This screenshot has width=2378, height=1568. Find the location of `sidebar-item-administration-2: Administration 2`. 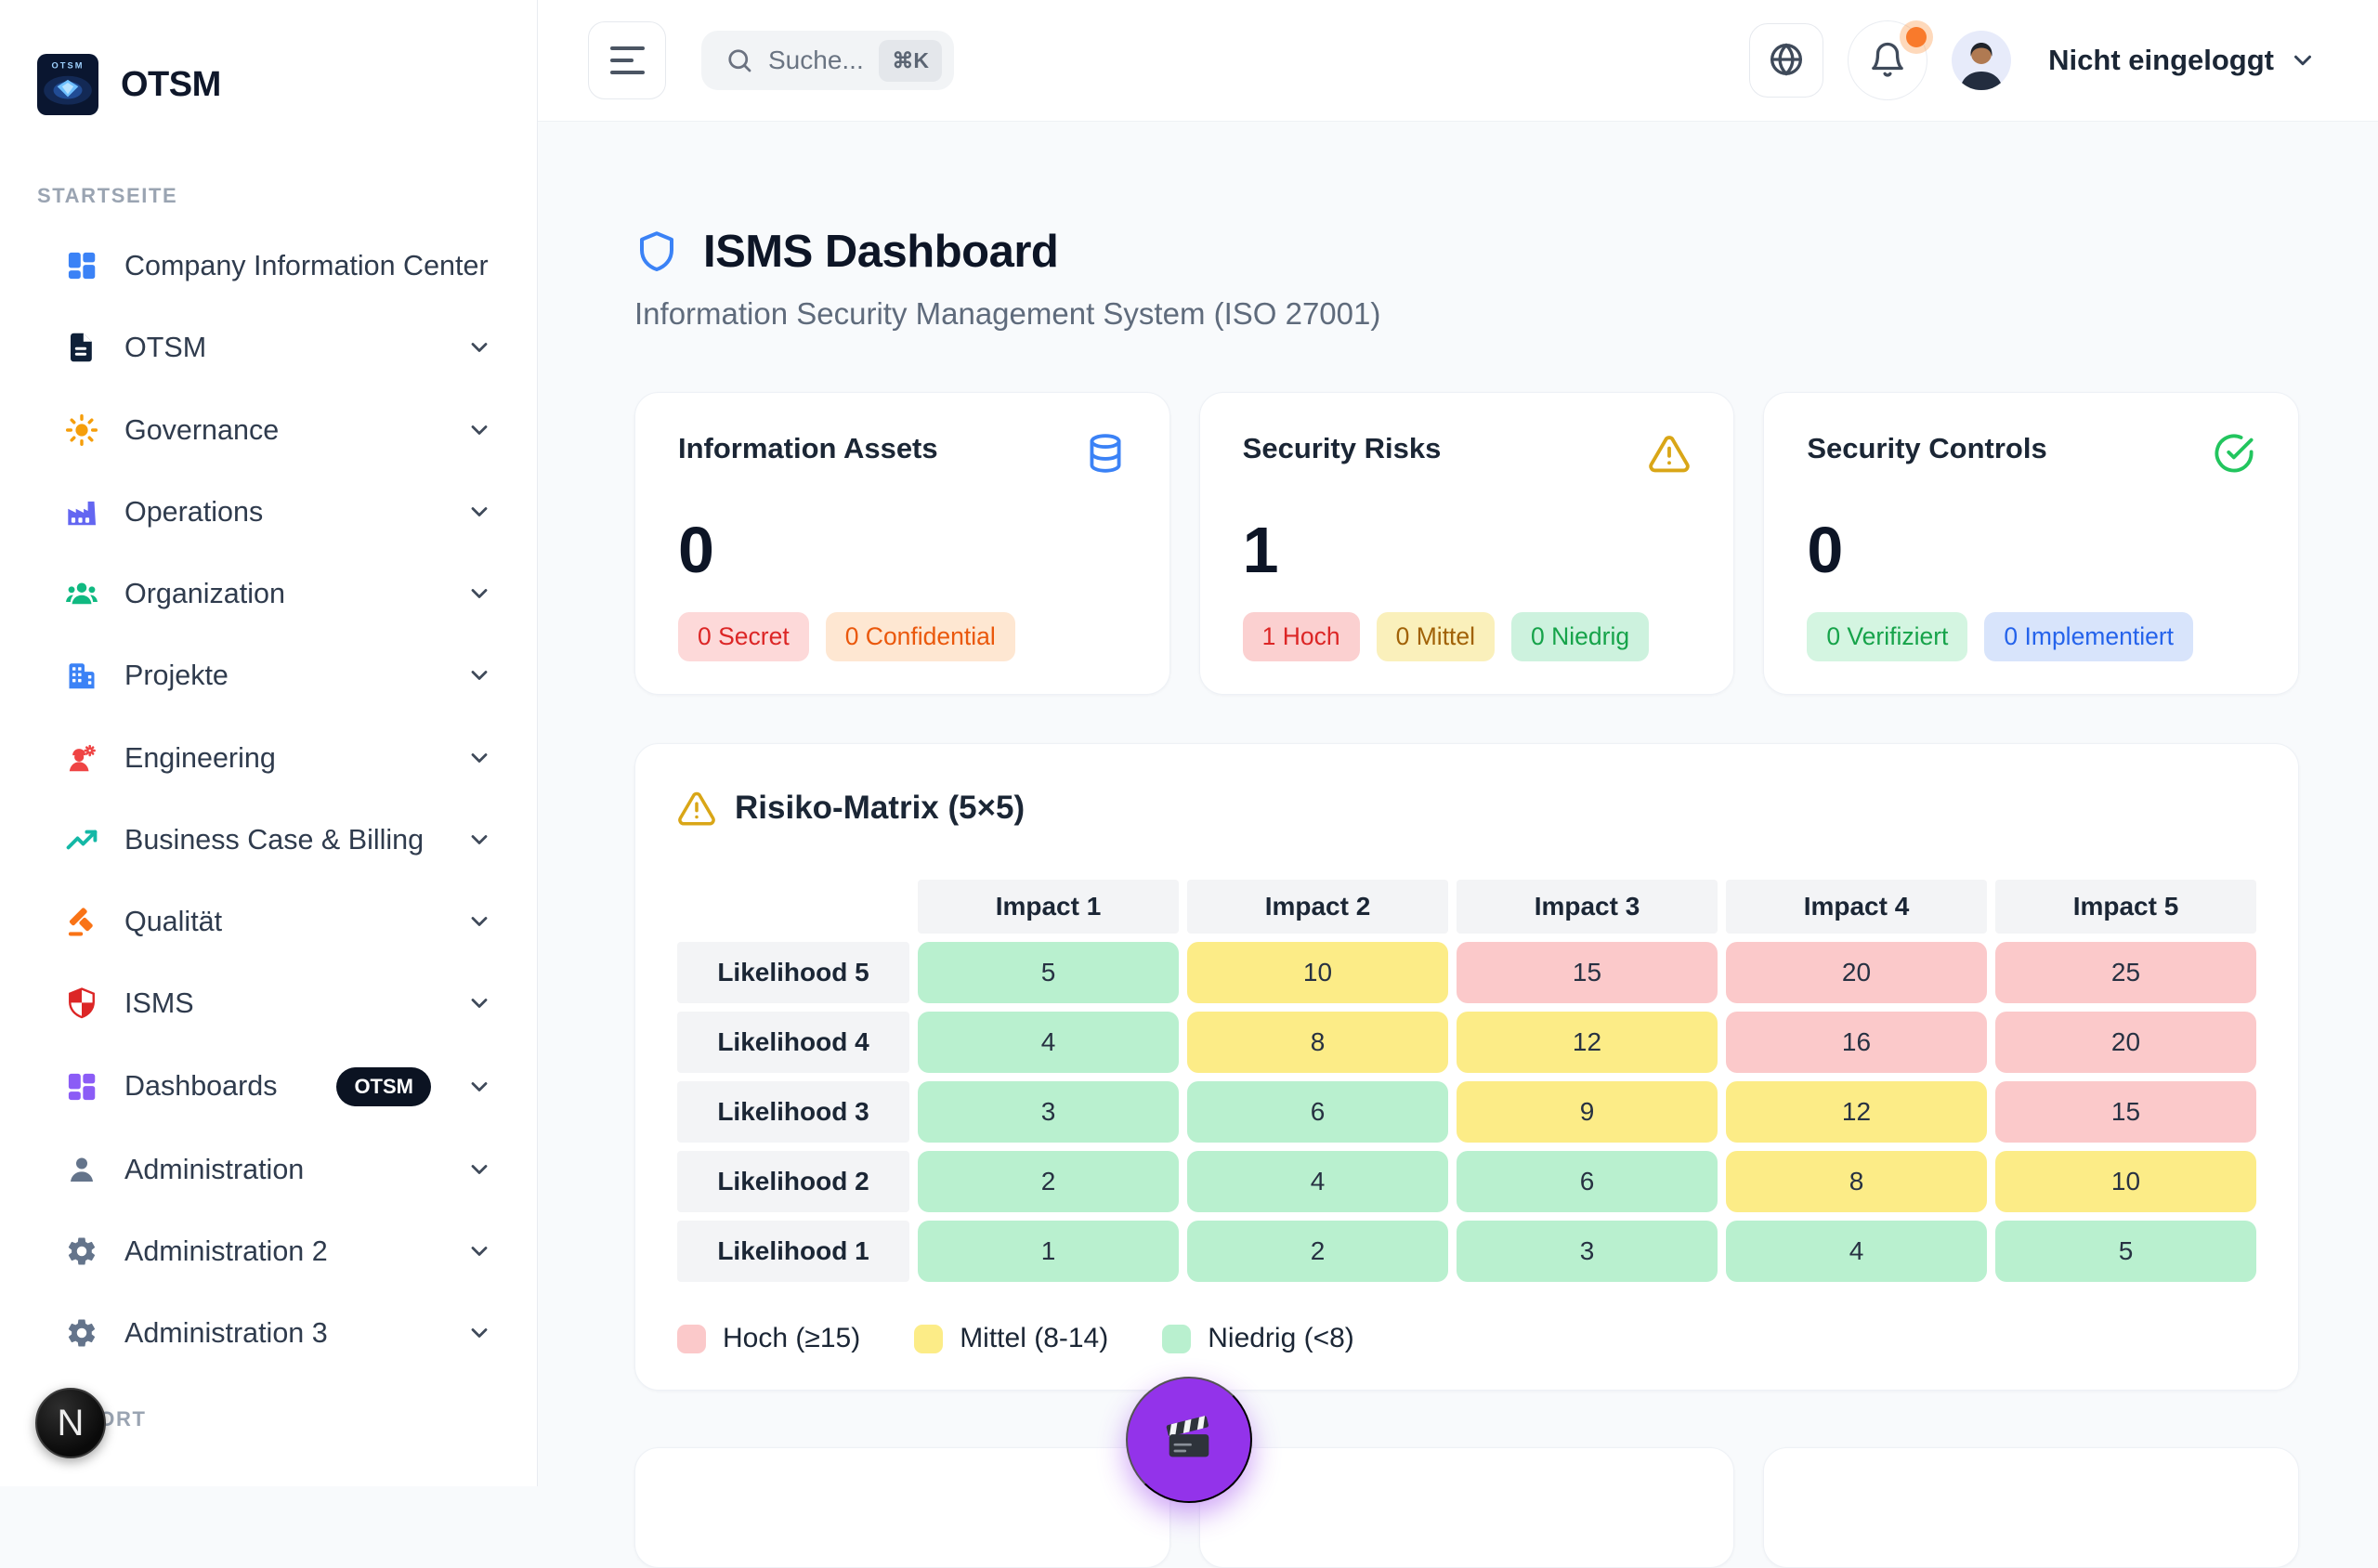

sidebar-item-administration-2: Administration 2 is located at coordinates (268, 1251).